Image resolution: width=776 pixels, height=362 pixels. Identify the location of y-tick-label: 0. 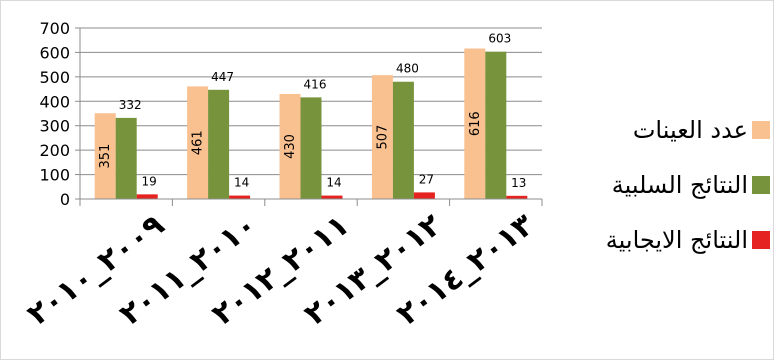
(65, 199).